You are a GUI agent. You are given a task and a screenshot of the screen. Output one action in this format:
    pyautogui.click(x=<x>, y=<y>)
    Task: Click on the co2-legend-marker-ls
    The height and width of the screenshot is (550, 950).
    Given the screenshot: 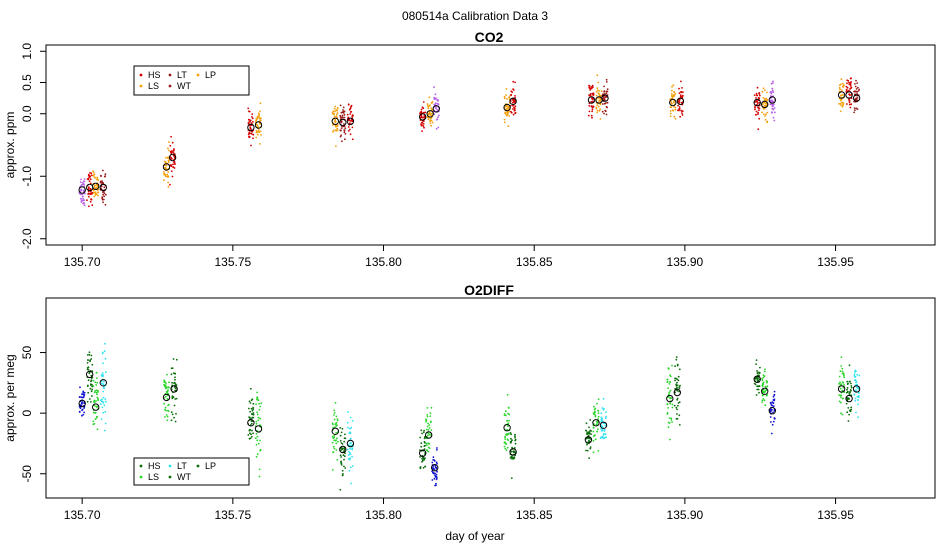 What is the action you would take?
    pyautogui.click(x=141, y=86)
    